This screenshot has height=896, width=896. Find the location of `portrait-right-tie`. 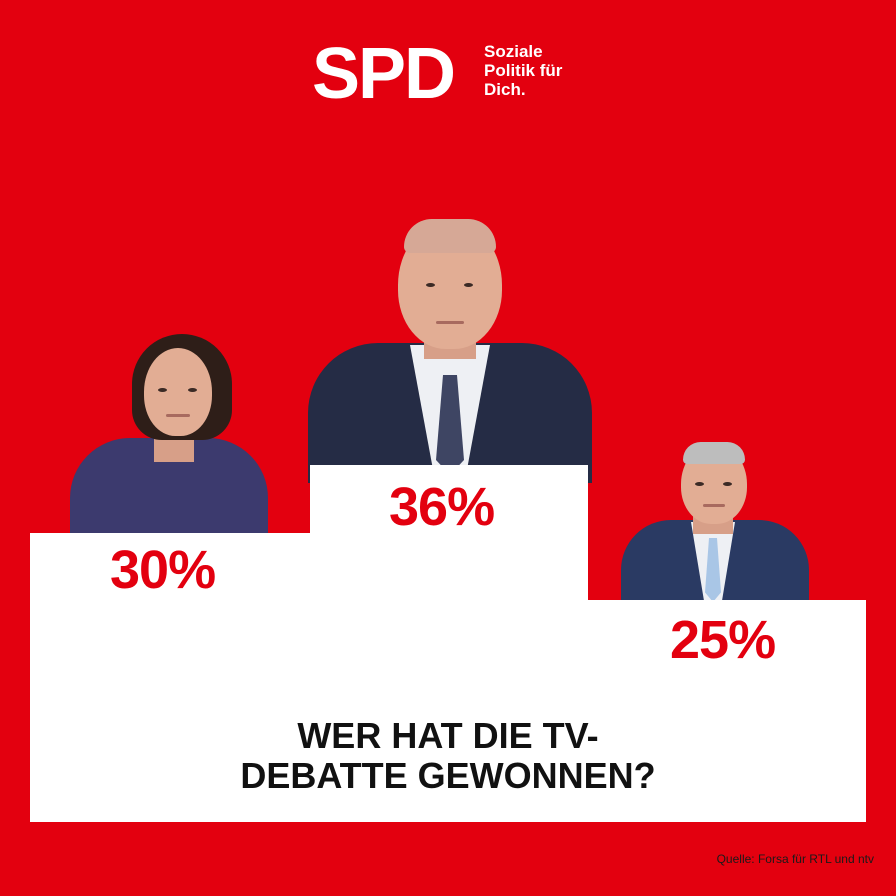

portrait-right-tie is located at coordinates (713, 570).